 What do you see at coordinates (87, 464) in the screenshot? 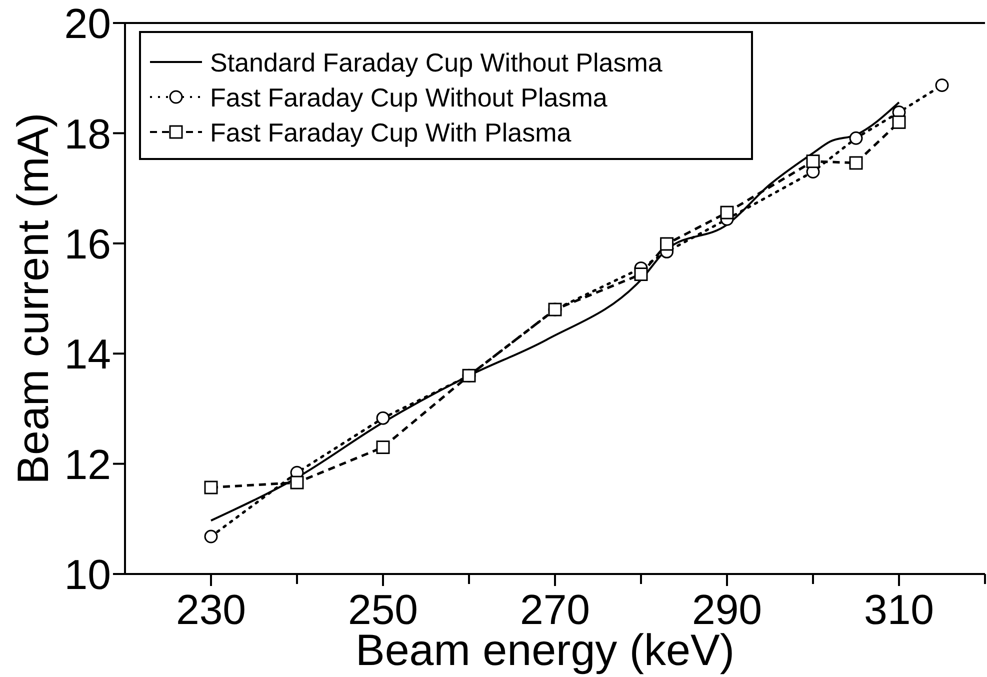
I see `y-tick-label: 12` at bounding box center [87, 464].